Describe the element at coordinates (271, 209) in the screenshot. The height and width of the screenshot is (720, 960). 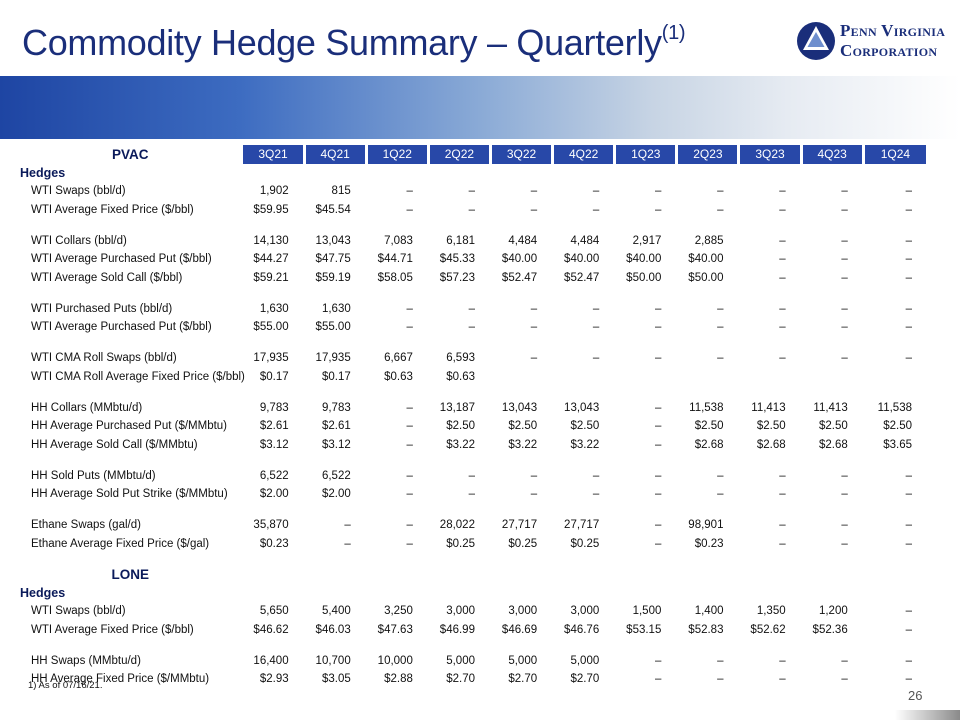
I see `row-value: $59.95` at that location.